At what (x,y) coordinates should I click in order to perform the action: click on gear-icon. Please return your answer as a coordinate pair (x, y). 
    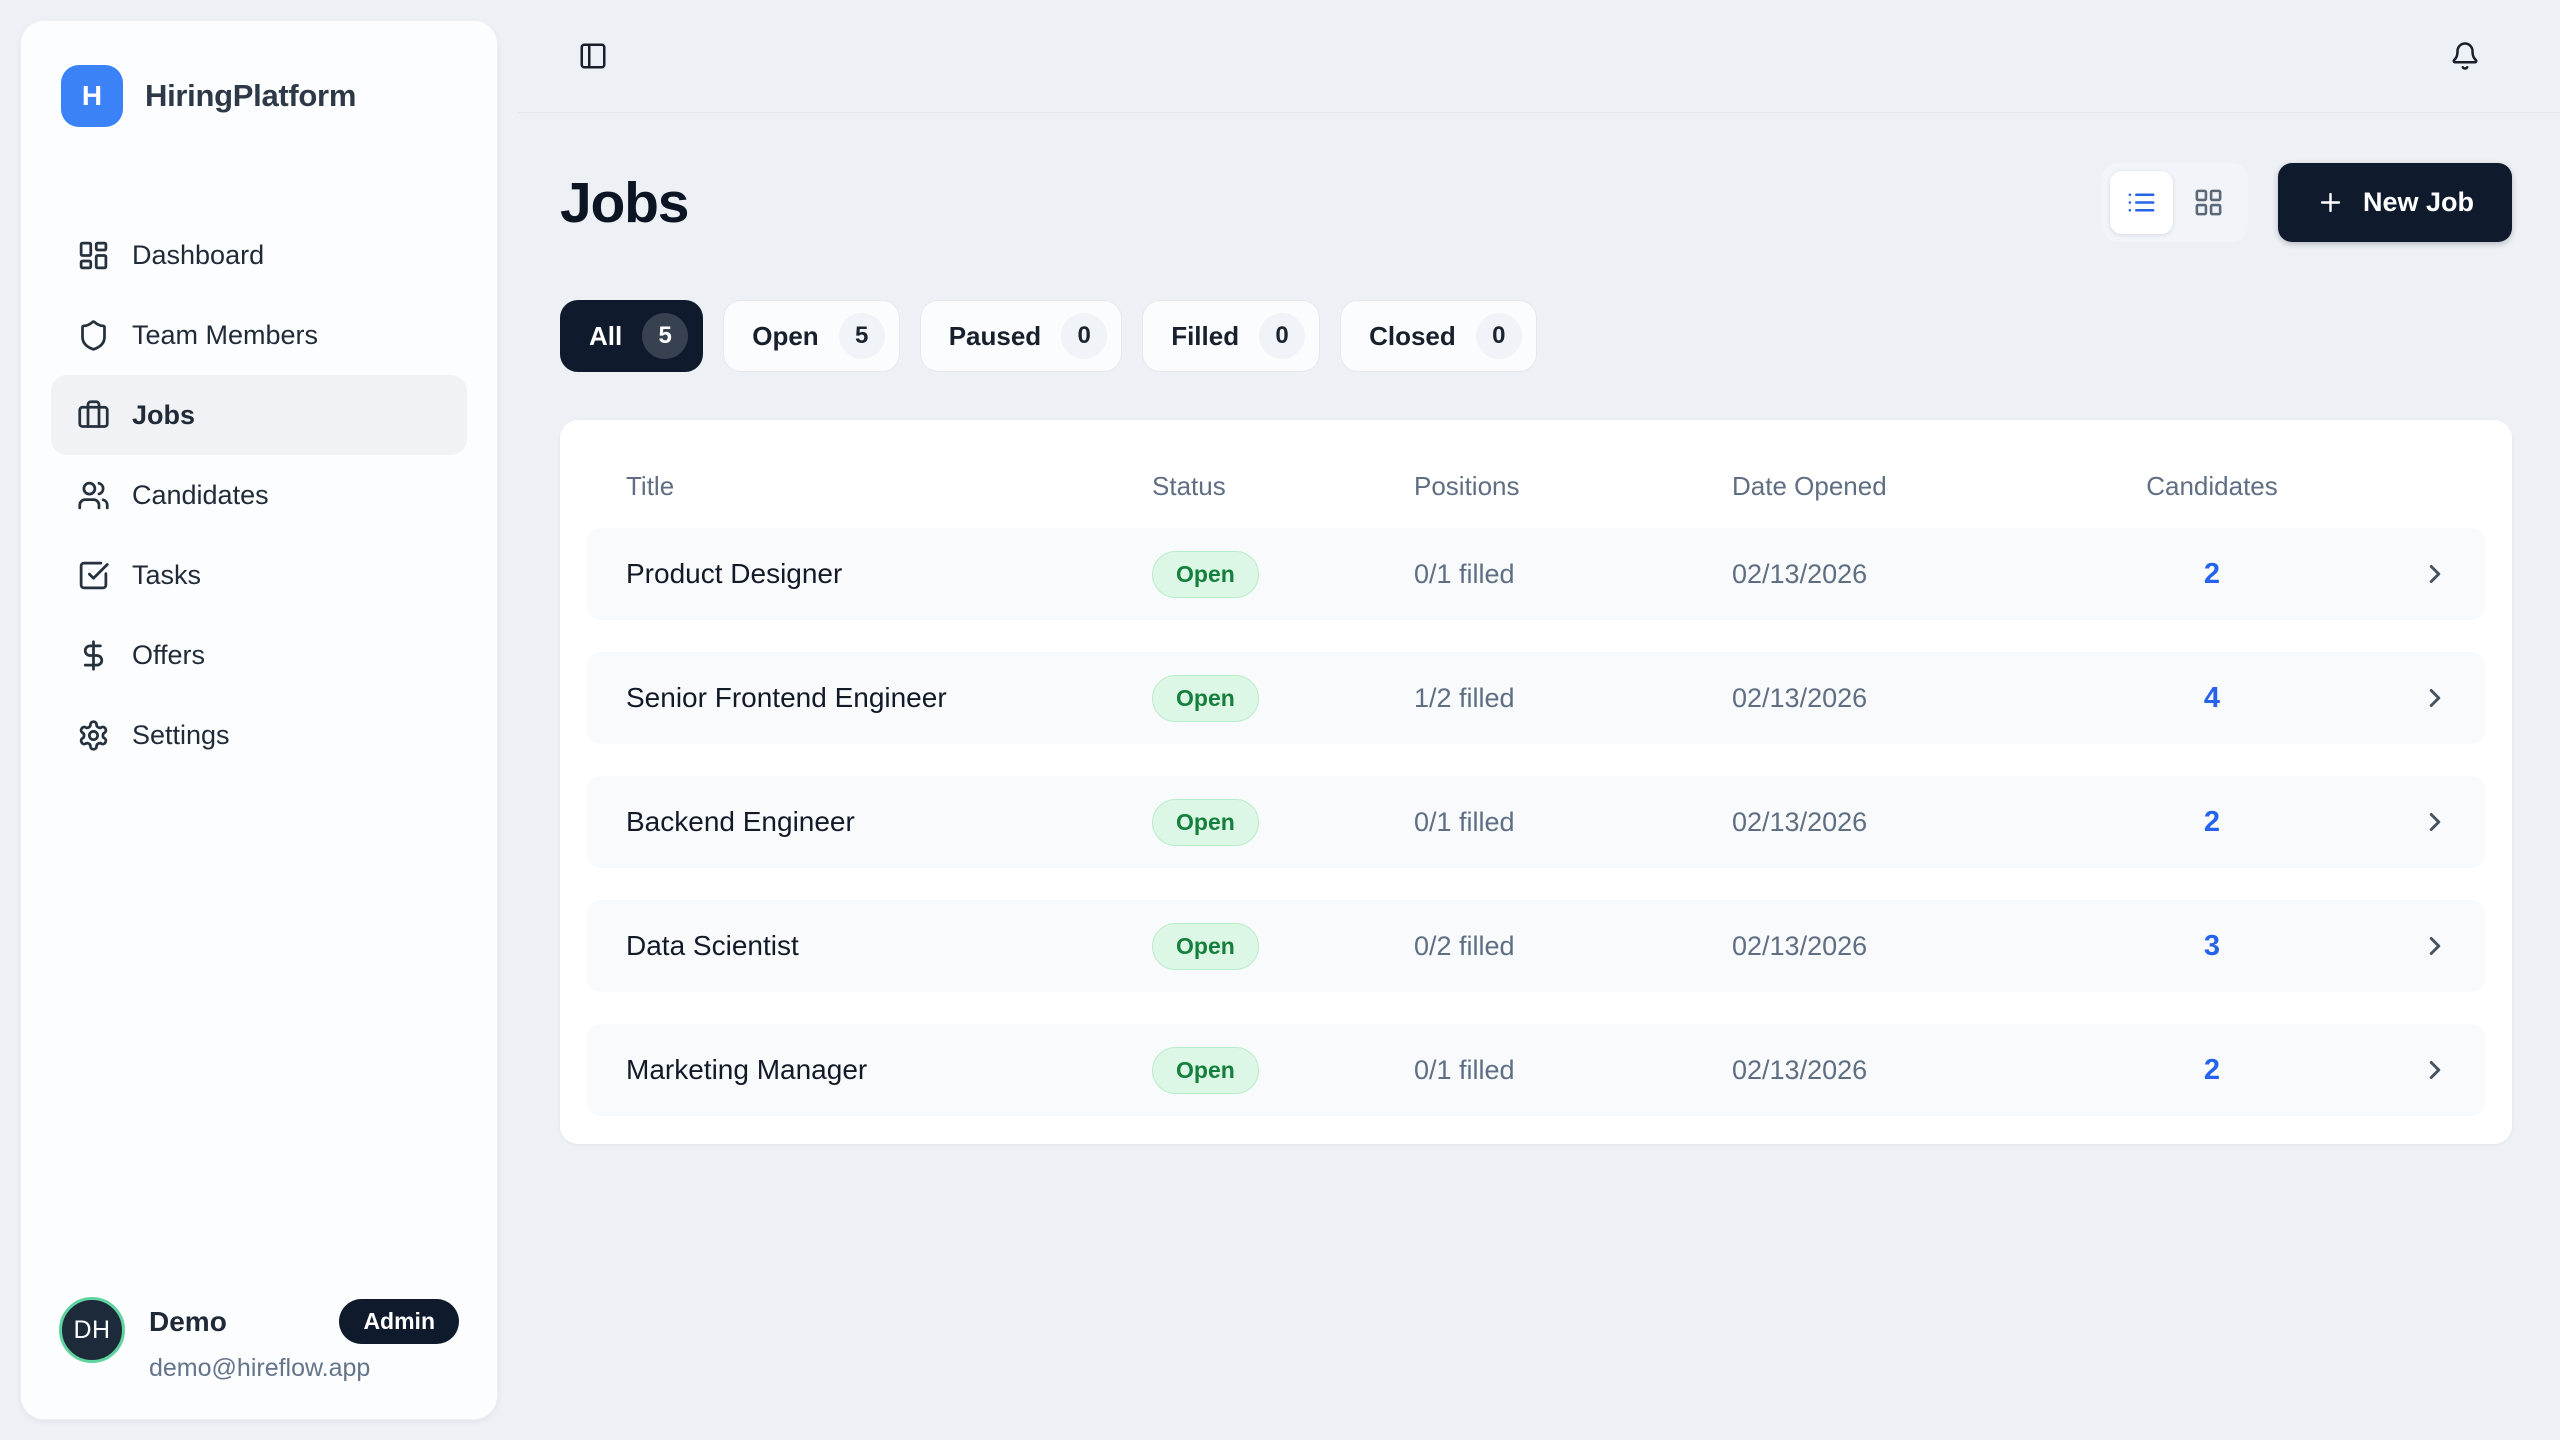
    Looking at the image, I should click on (93, 735).